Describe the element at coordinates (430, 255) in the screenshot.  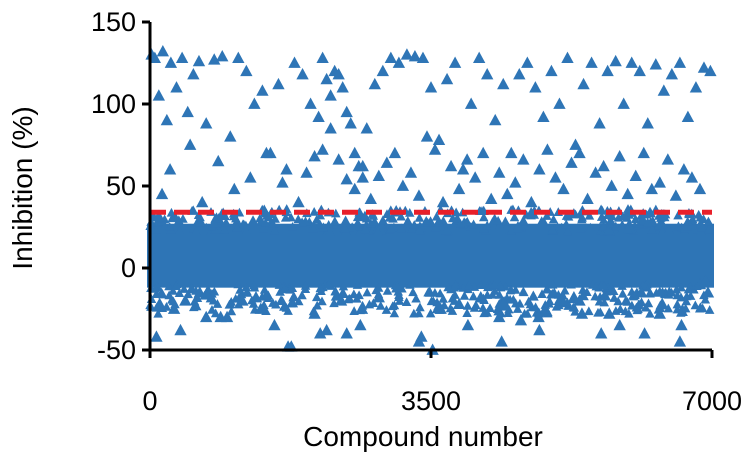
I see `dense-band` at that location.